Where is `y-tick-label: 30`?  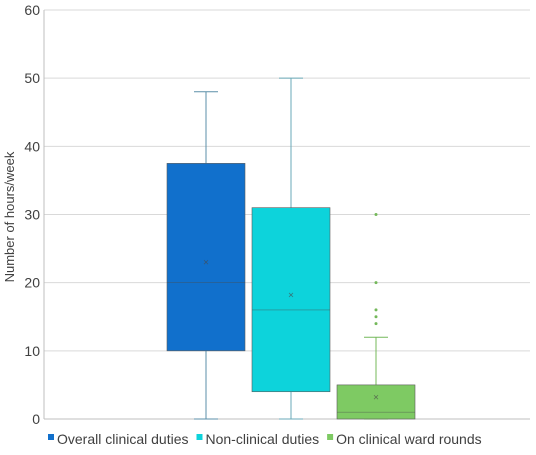 y-tick-label: 30 is located at coordinates (32, 215).